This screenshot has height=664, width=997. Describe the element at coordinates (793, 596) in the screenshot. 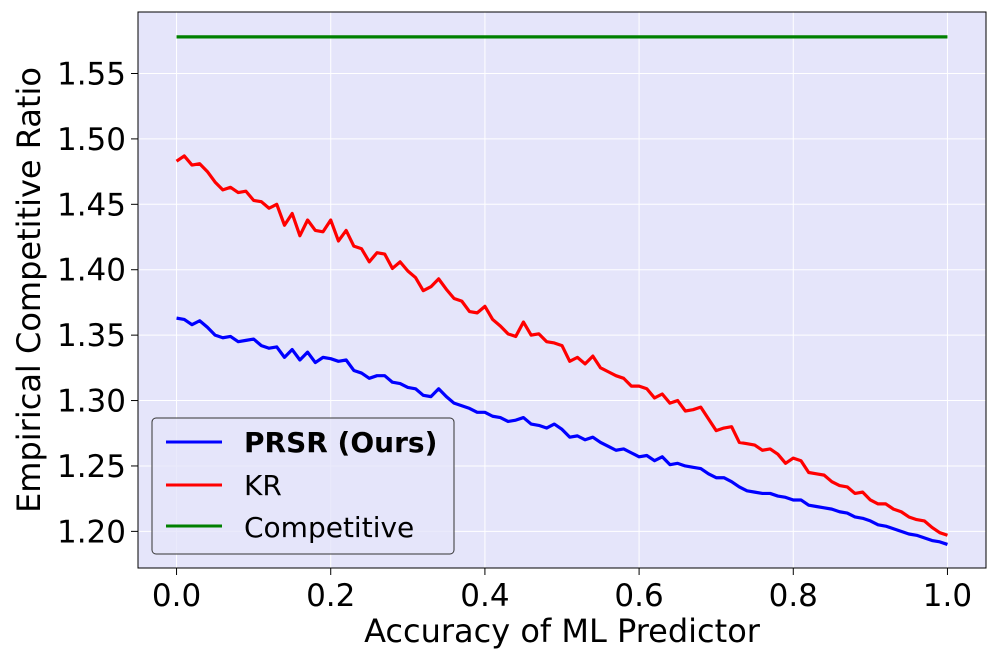

I see `x-tick-label: 0.8` at that location.